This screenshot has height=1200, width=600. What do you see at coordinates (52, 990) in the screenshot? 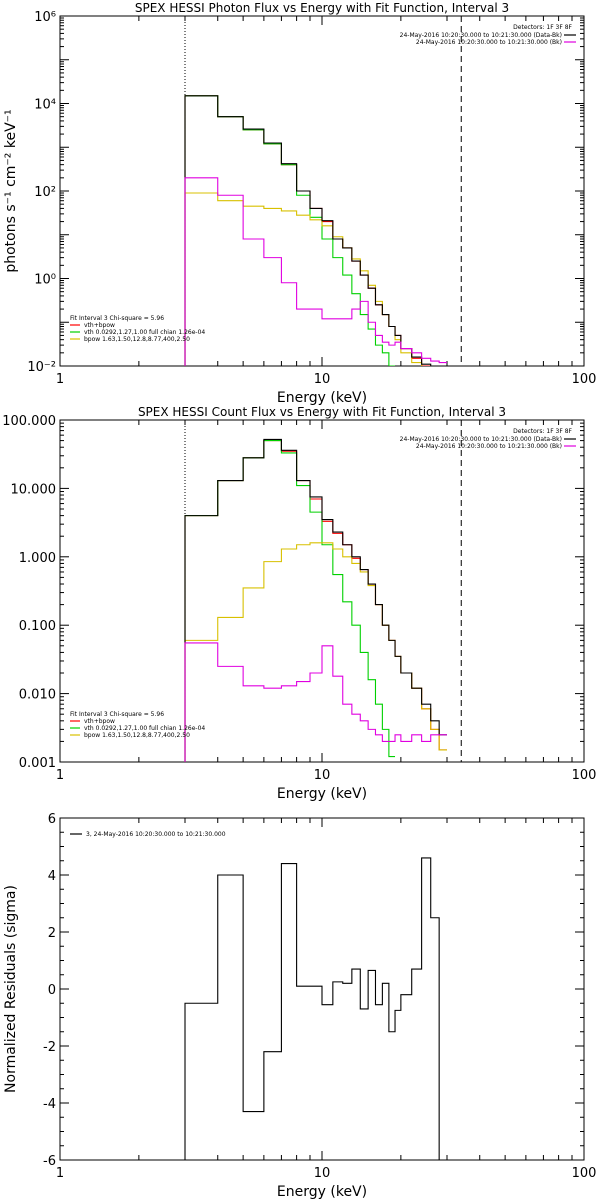
I see `y-tick-label: 0` at bounding box center [52, 990].